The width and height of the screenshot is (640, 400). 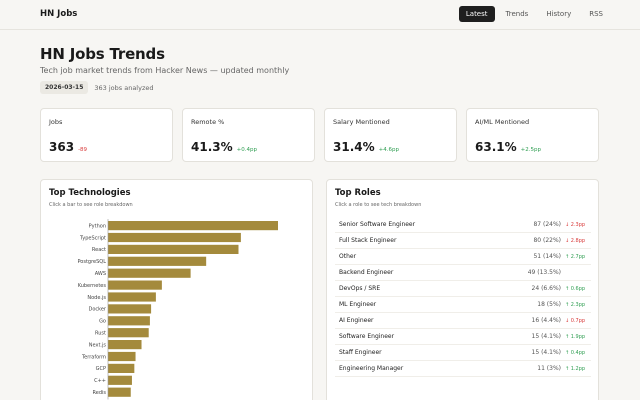 I want to click on role-delta: ↑ 0.6pp, so click(x=575, y=288).